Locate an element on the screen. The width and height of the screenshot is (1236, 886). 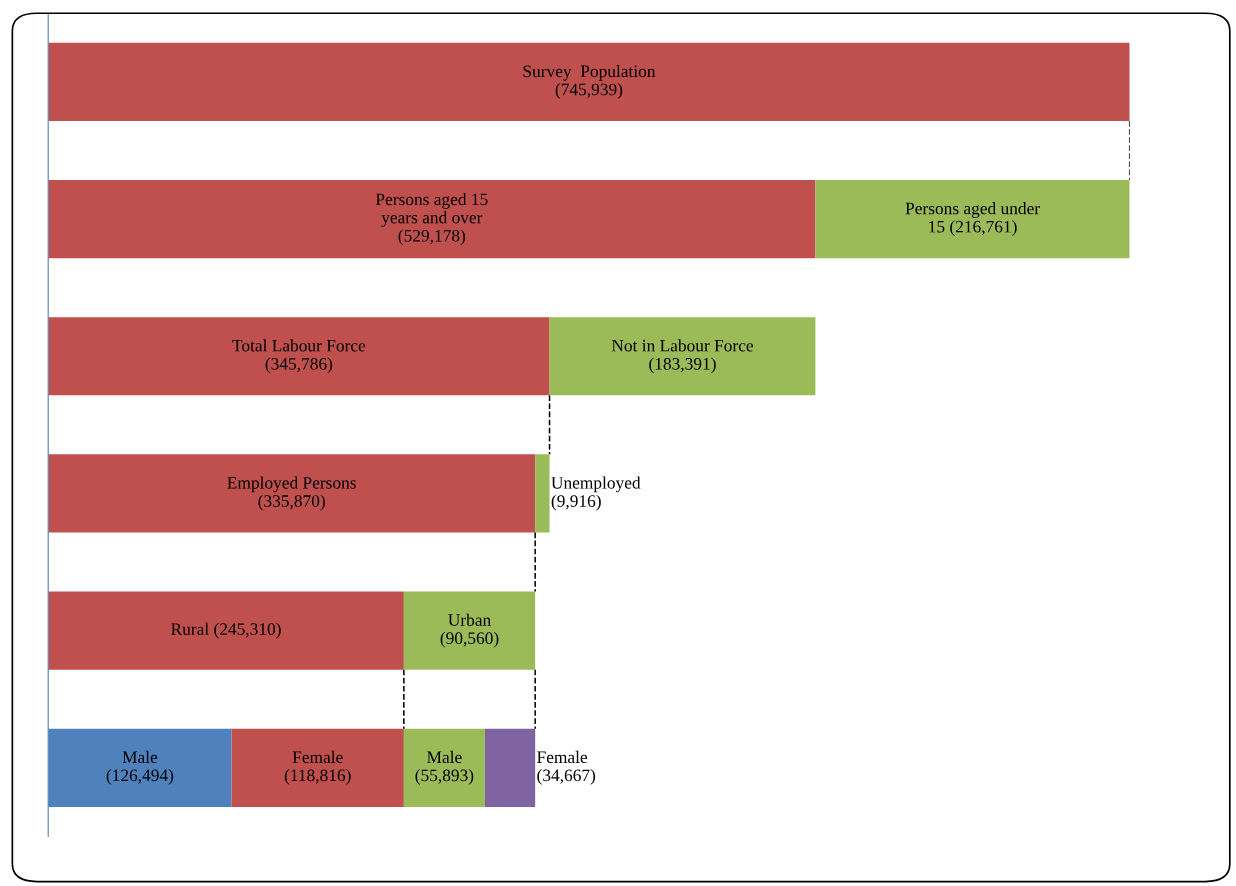
data-label: Total Labour Force (345,786) is located at coordinates (299, 356).